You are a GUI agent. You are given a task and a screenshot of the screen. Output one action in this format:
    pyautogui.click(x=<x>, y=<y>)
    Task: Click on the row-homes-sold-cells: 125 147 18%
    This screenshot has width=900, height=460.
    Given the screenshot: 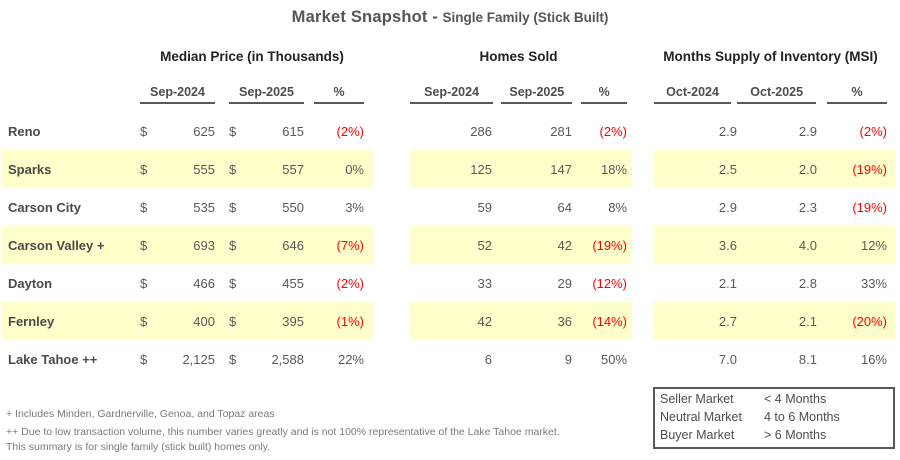 What is the action you would take?
    pyautogui.click(x=521, y=169)
    